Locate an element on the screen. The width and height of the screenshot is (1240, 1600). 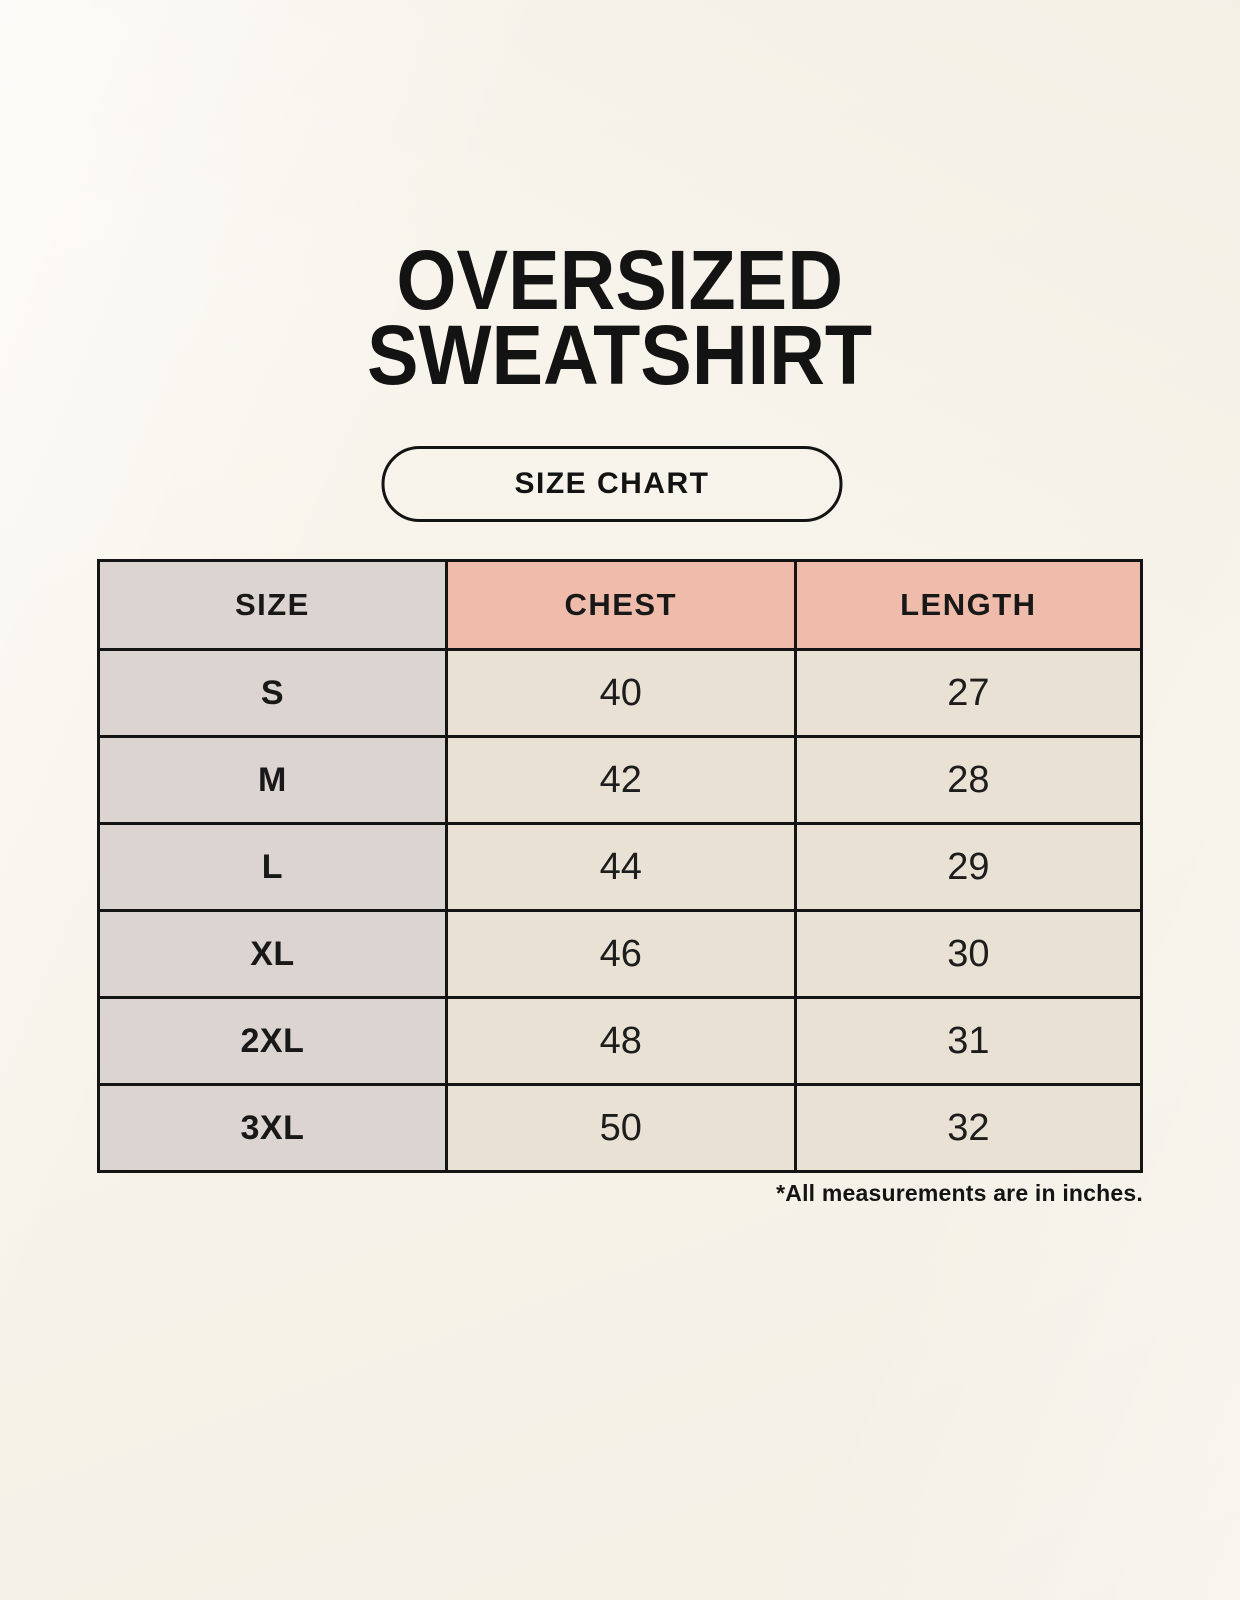
page-title: OVERSIZED SWEATSHIRT is located at coordinates (620, 317).